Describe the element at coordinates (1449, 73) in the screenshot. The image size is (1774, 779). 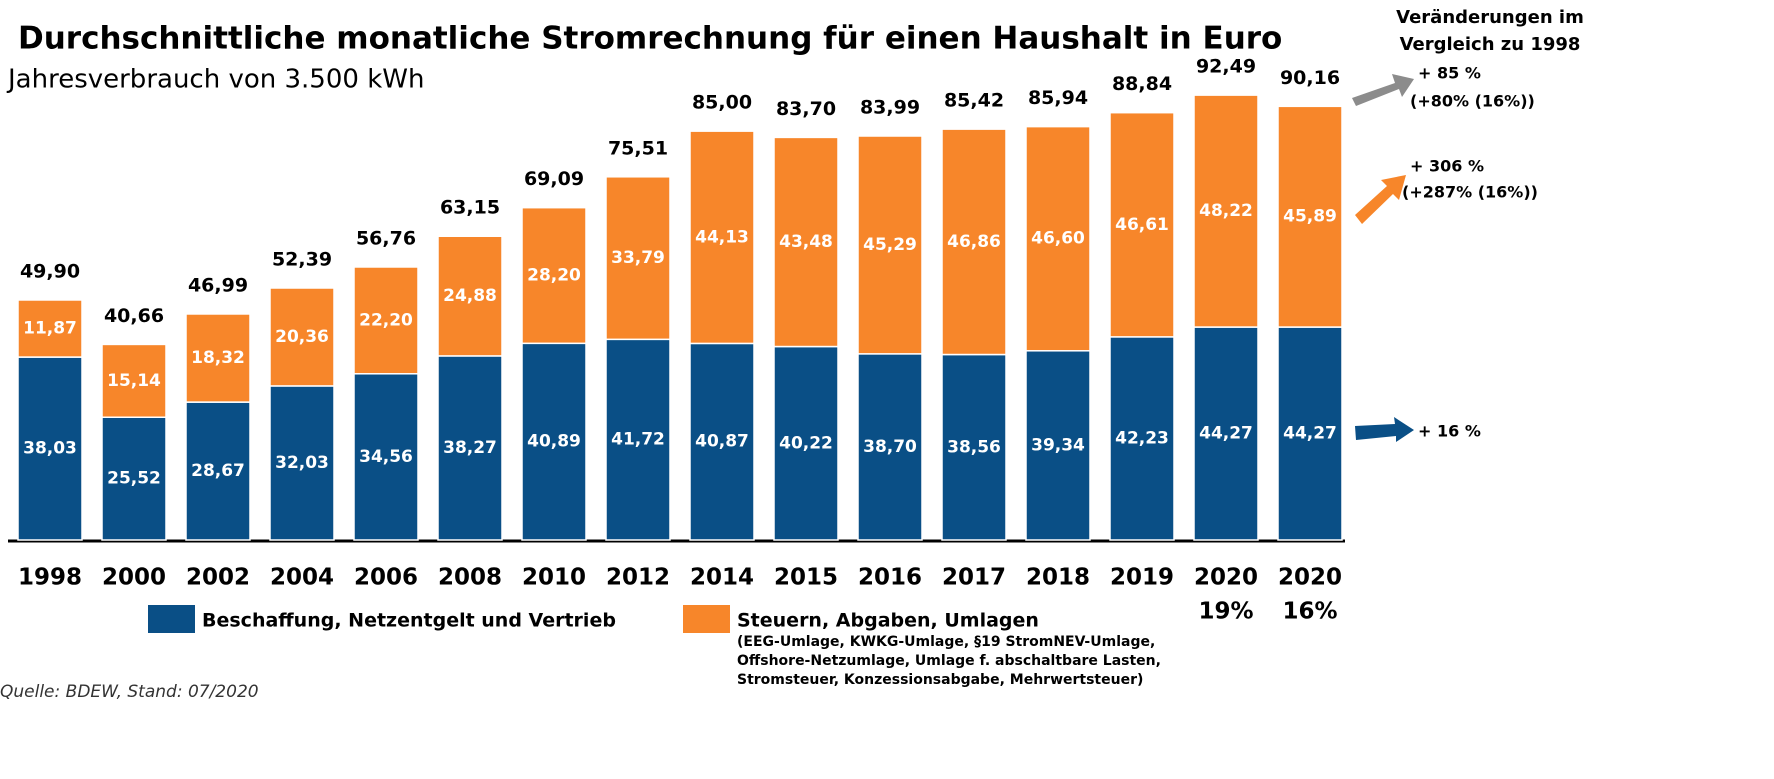
I see `change-label: + 85 %` at that location.